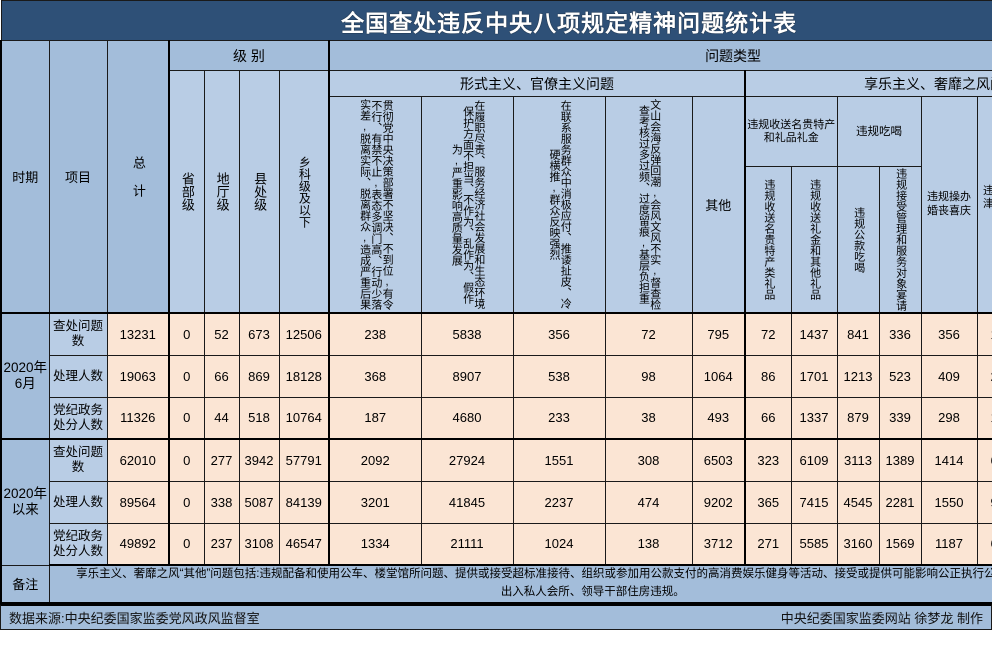 This screenshot has width=992, height=658. Describe the element at coordinates (648, 376) in the screenshot. I see `data-cell: 98` at that location.